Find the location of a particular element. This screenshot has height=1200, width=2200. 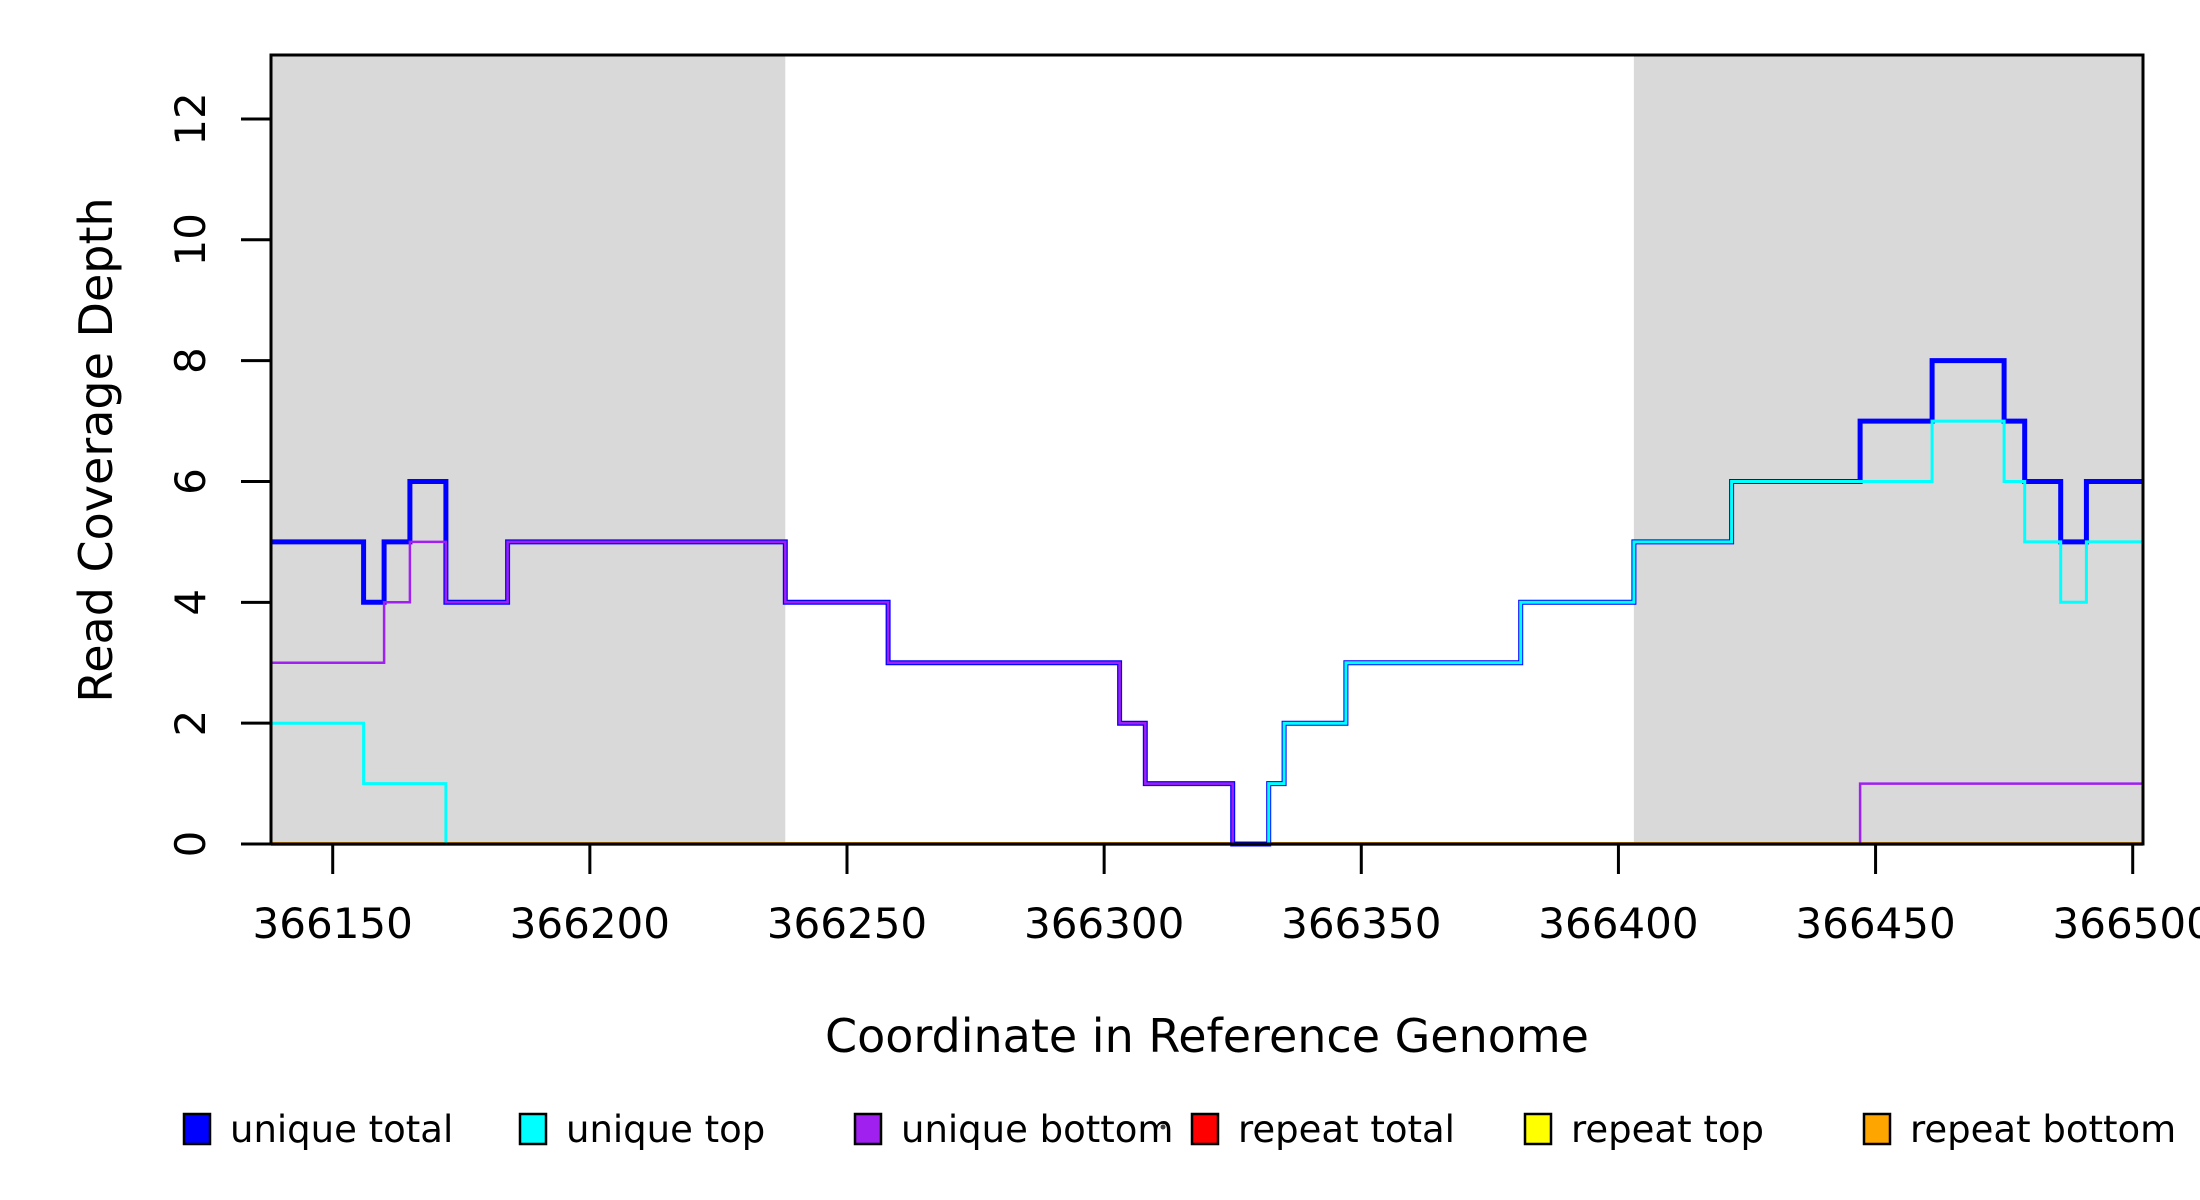

x-tick-label: 366450 is located at coordinates (1875, 923).